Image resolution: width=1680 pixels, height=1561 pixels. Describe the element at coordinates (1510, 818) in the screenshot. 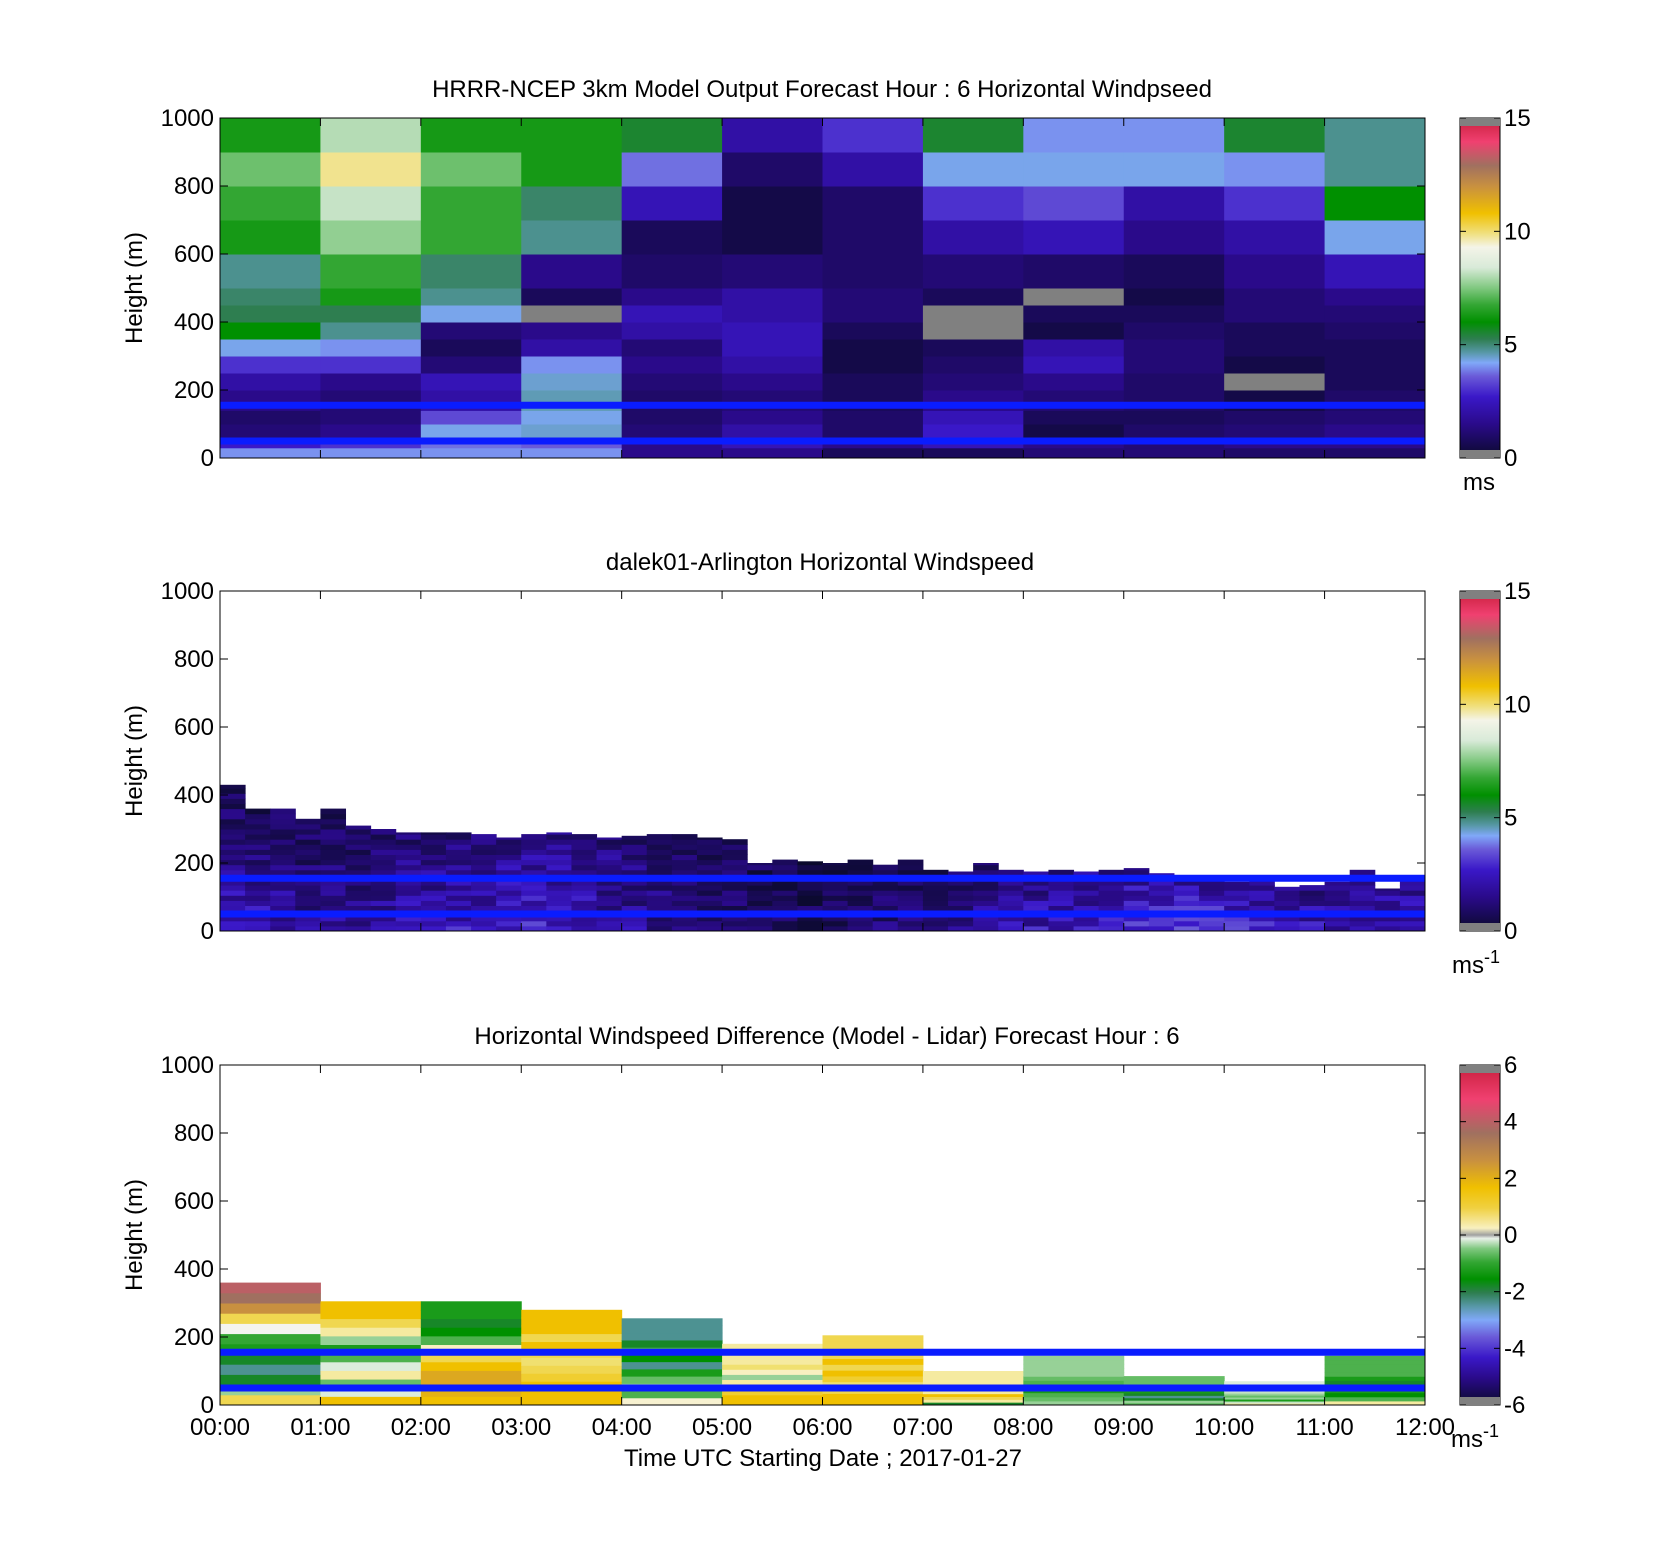

I see `colorbar-tick-label: 5` at that location.